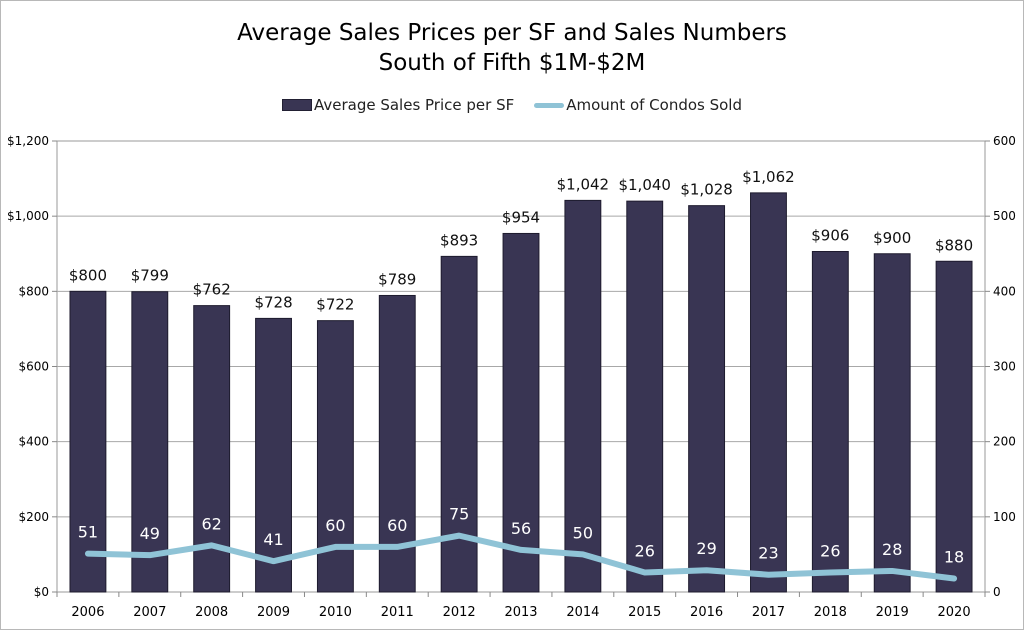 The image size is (1024, 630). Describe the element at coordinates (41, 592) in the screenshot. I see `y-left-tick-label: $0` at that location.